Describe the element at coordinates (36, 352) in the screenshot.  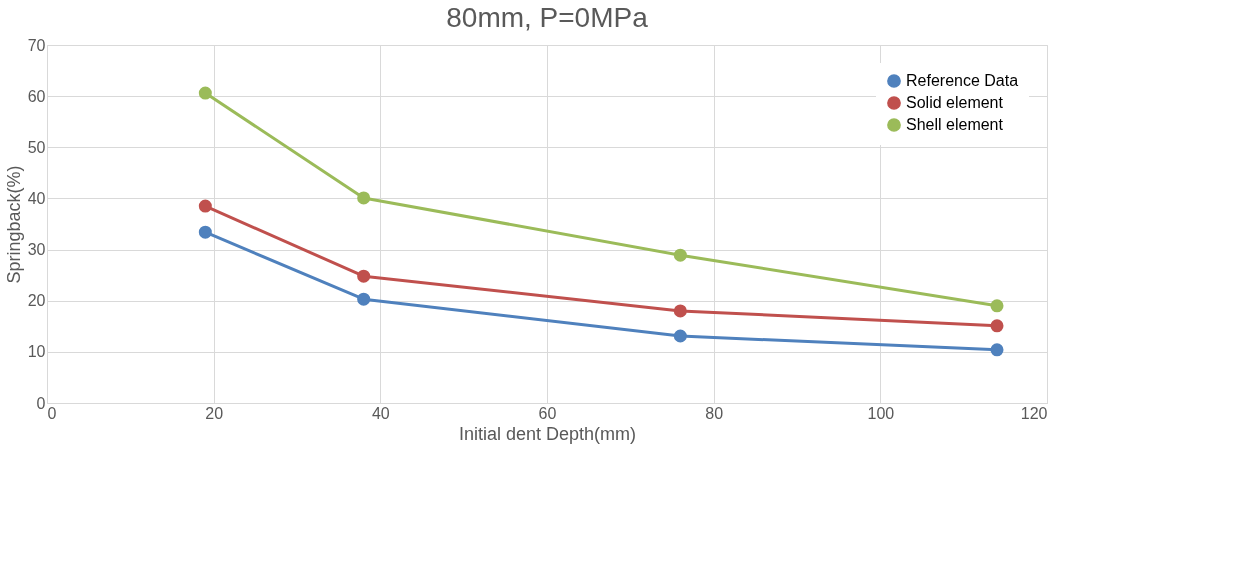
I see `y-tick-label: 10` at that location.